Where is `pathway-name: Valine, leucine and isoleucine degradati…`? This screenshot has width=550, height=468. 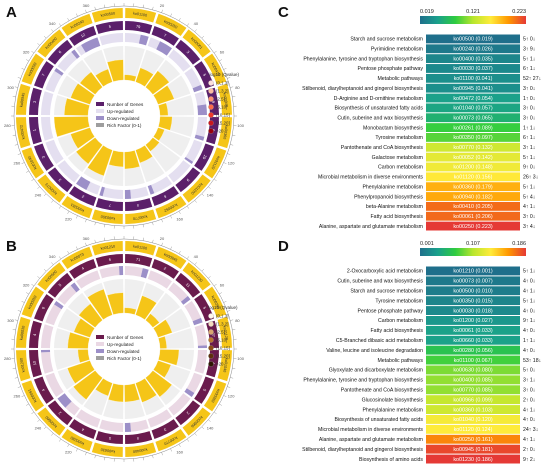 pathway-name: Valine, leucine and isoleucine degradati… is located at coordinates (374, 351).